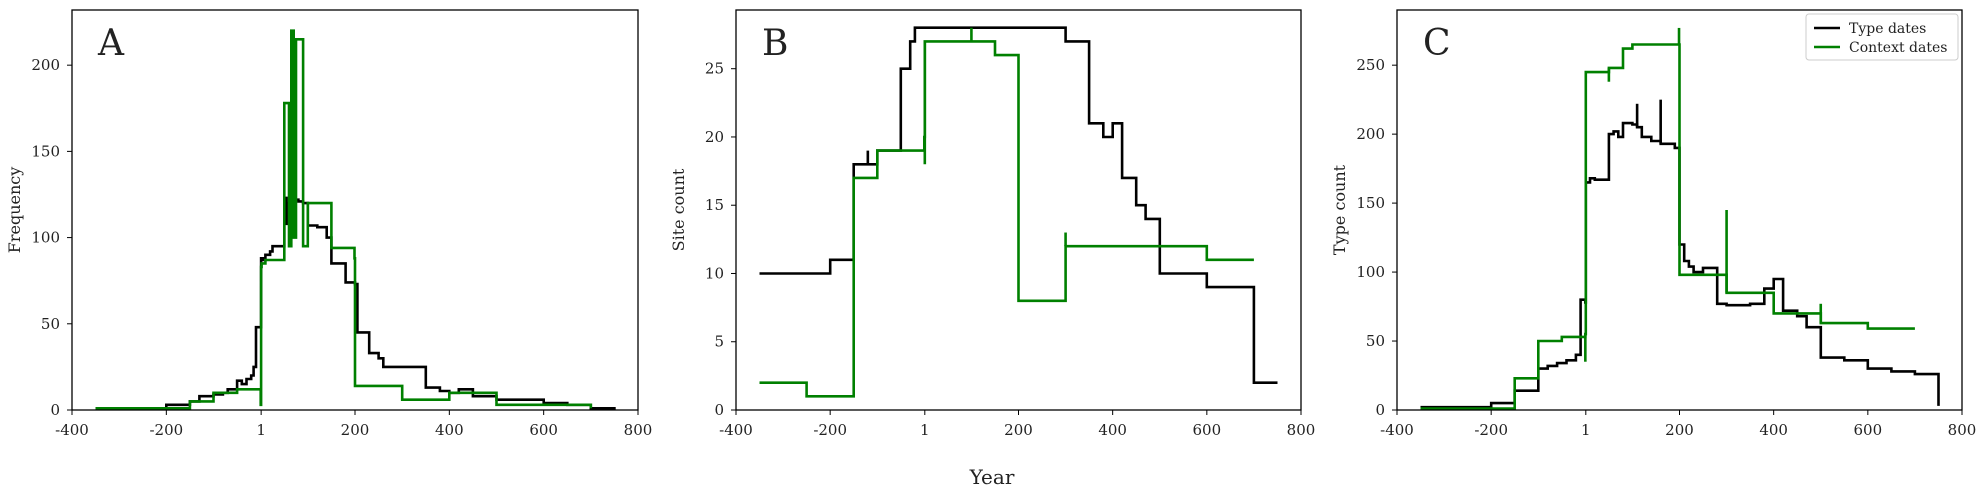 This screenshot has height=497, width=1984. Describe the element at coordinates (714, 205) in the screenshot. I see `y-tick-label: 15` at that location.